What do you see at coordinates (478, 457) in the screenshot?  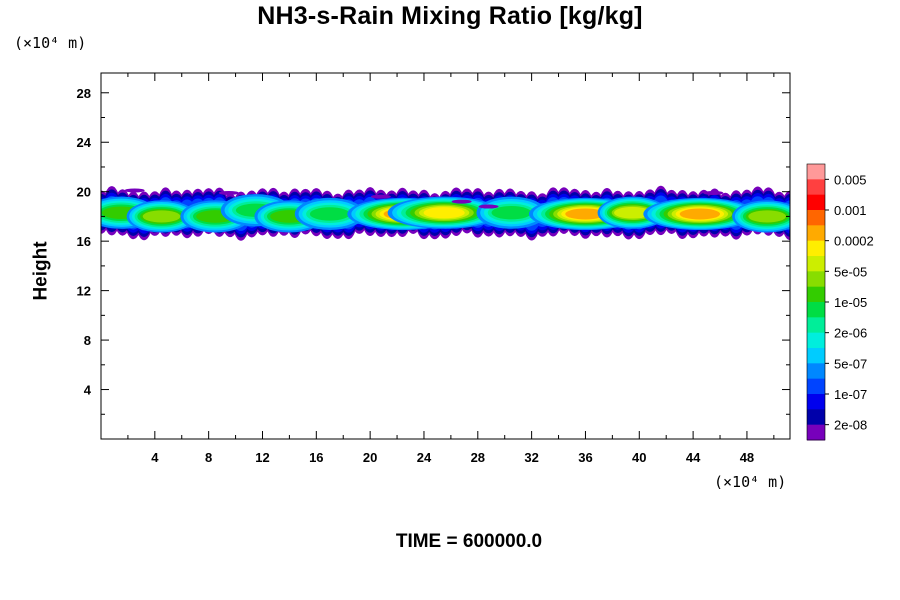 I see `x-tick-label: 28` at bounding box center [478, 457].